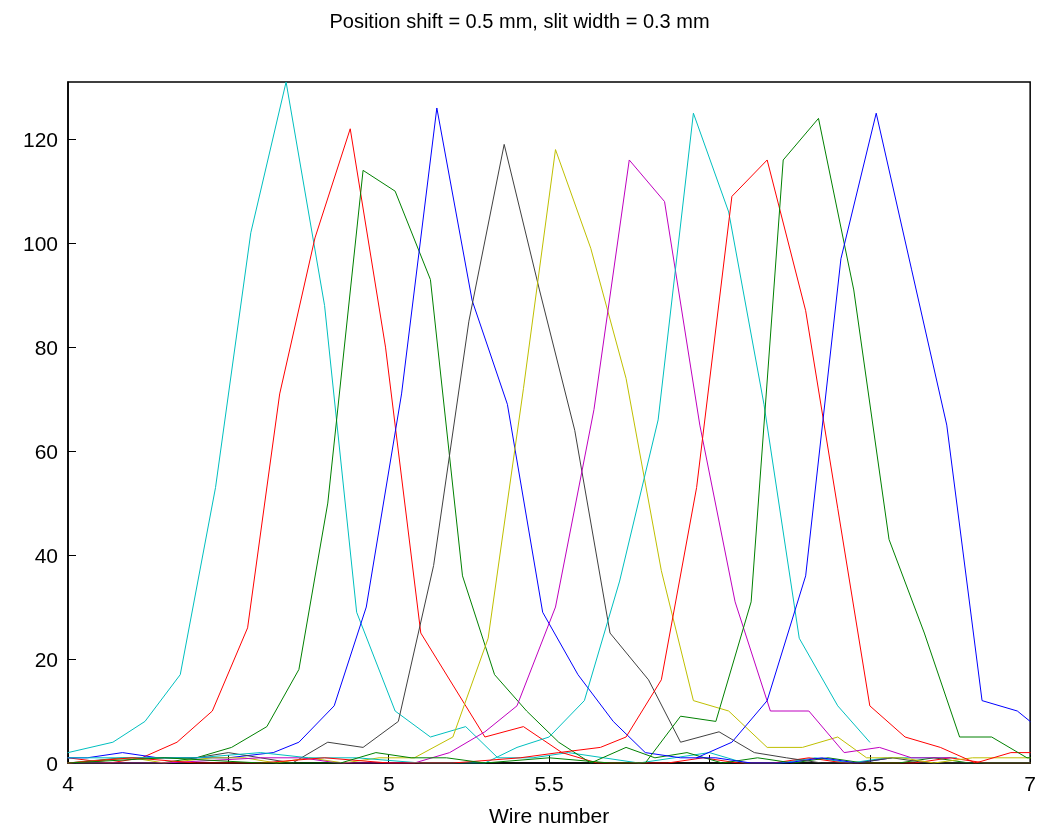 This screenshot has width=1039, height=833. Describe the element at coordinates (519, 21) in the screenshot. I see `chart-title: Position shift = 0.5 mm, slit width = 0.3 mm` at that location.